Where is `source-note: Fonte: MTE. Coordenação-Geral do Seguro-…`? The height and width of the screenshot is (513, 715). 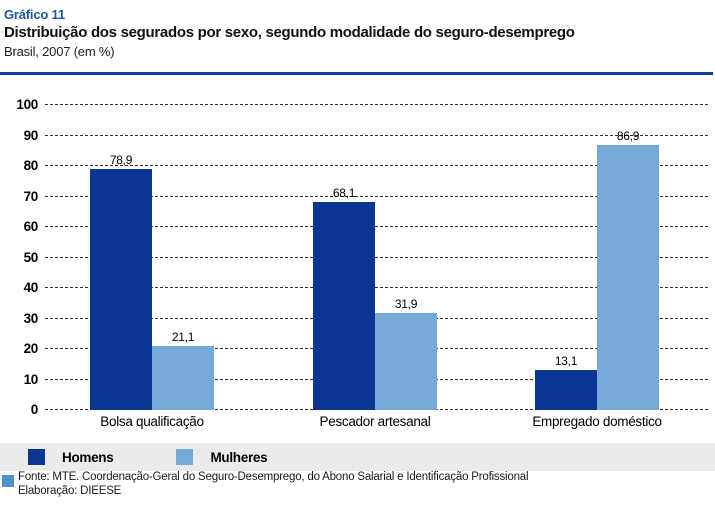
source-note: Fonte: MTE. Coordenação-Geral do Seguro-… is located at coordinates (273, 477).